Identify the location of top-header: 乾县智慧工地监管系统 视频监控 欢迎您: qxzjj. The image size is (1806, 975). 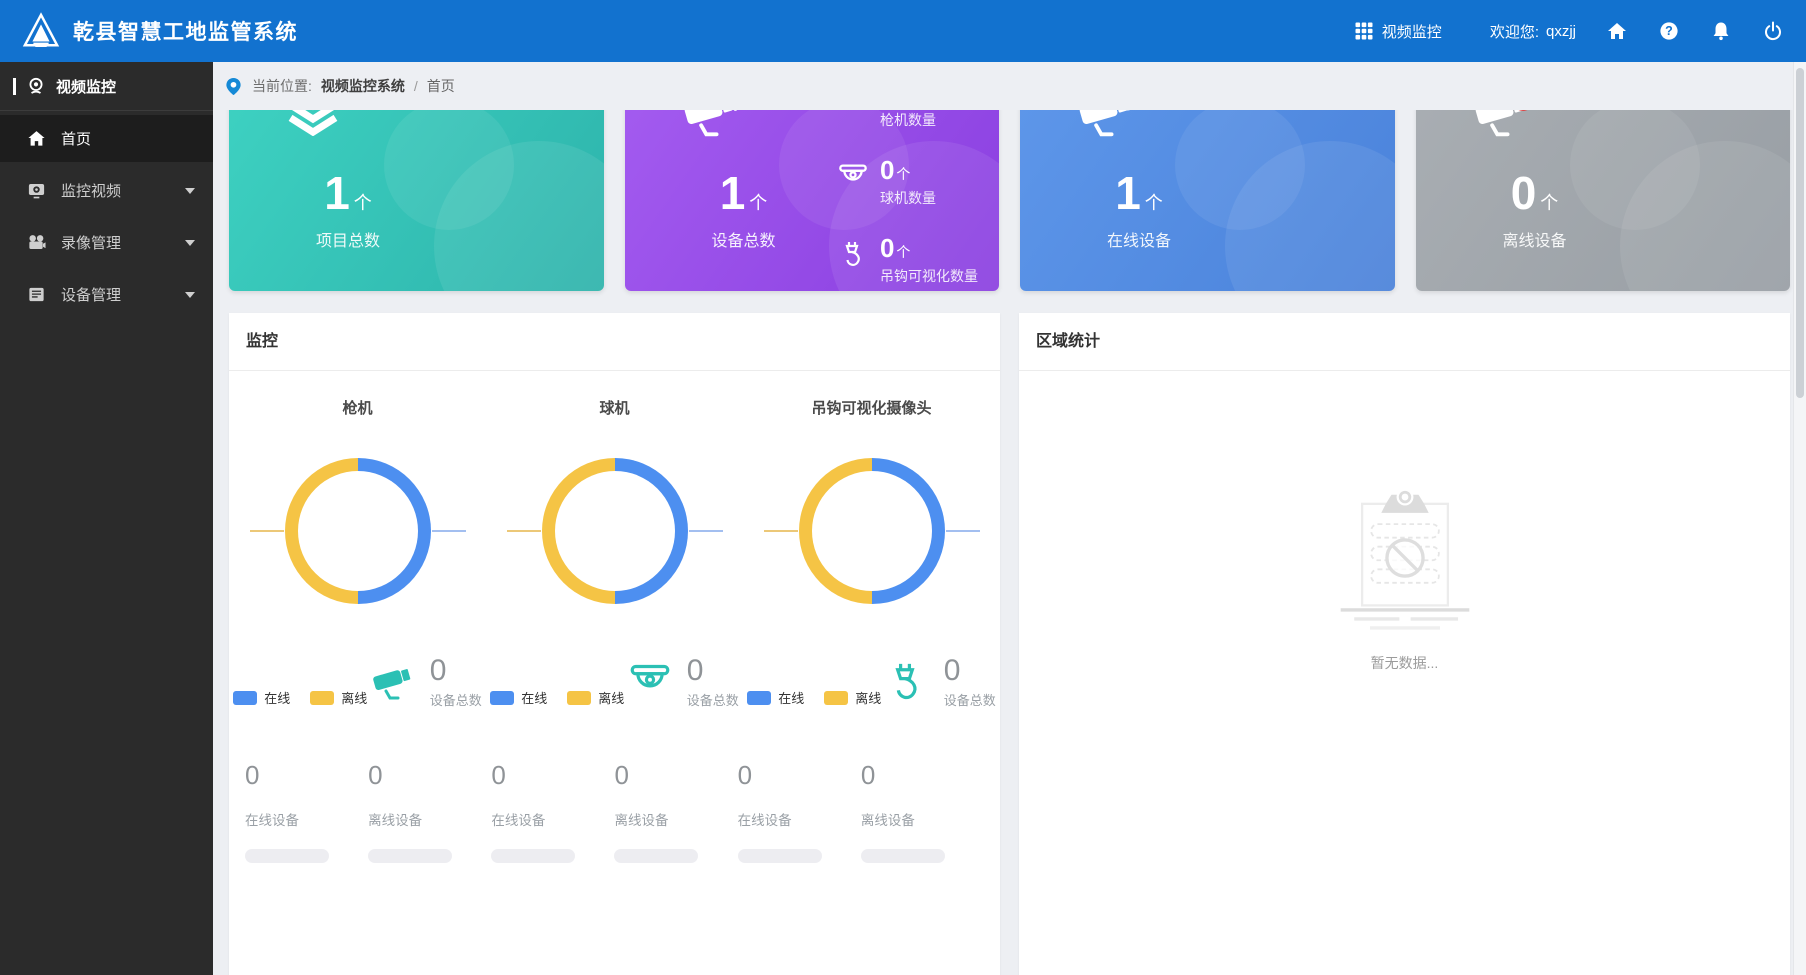
(903, 31).